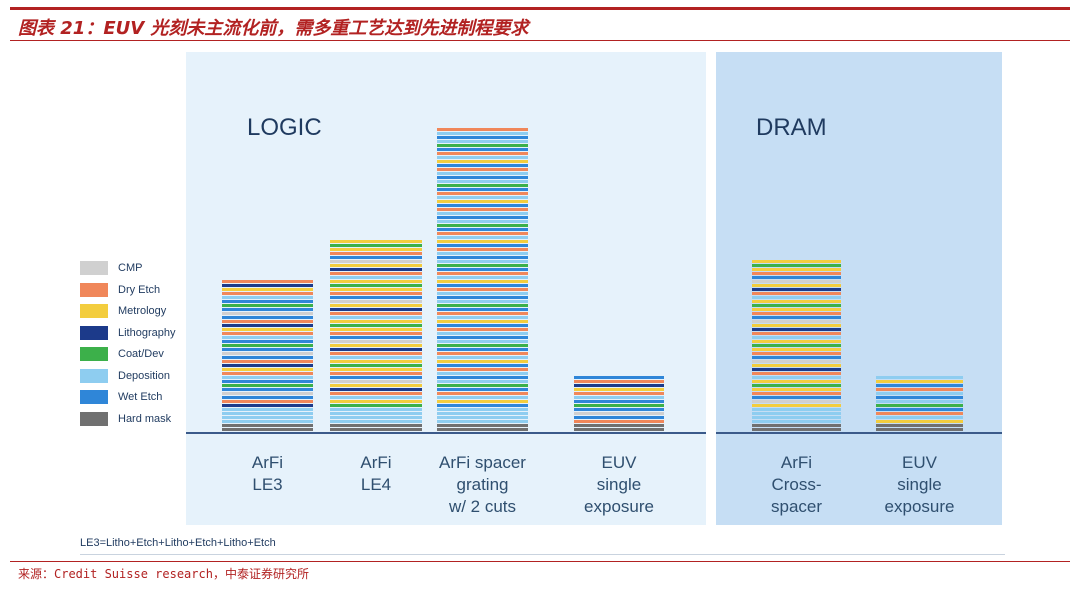 The width and height of the screenshot is (1080, 590). I want to click on footnote-rule, so click(542, 554).